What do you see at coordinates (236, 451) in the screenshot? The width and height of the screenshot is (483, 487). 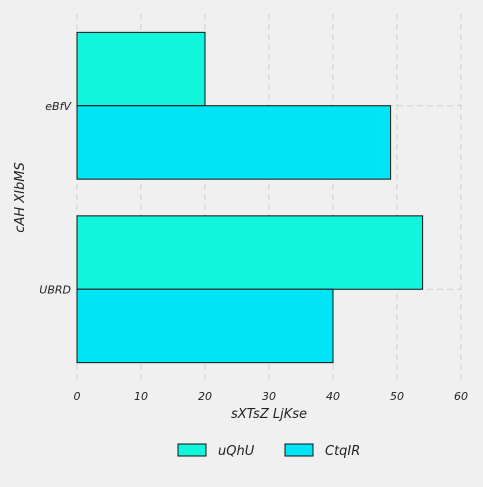 I see `legend-label-uQhU: uQhU` at bounding box center [236, 451].